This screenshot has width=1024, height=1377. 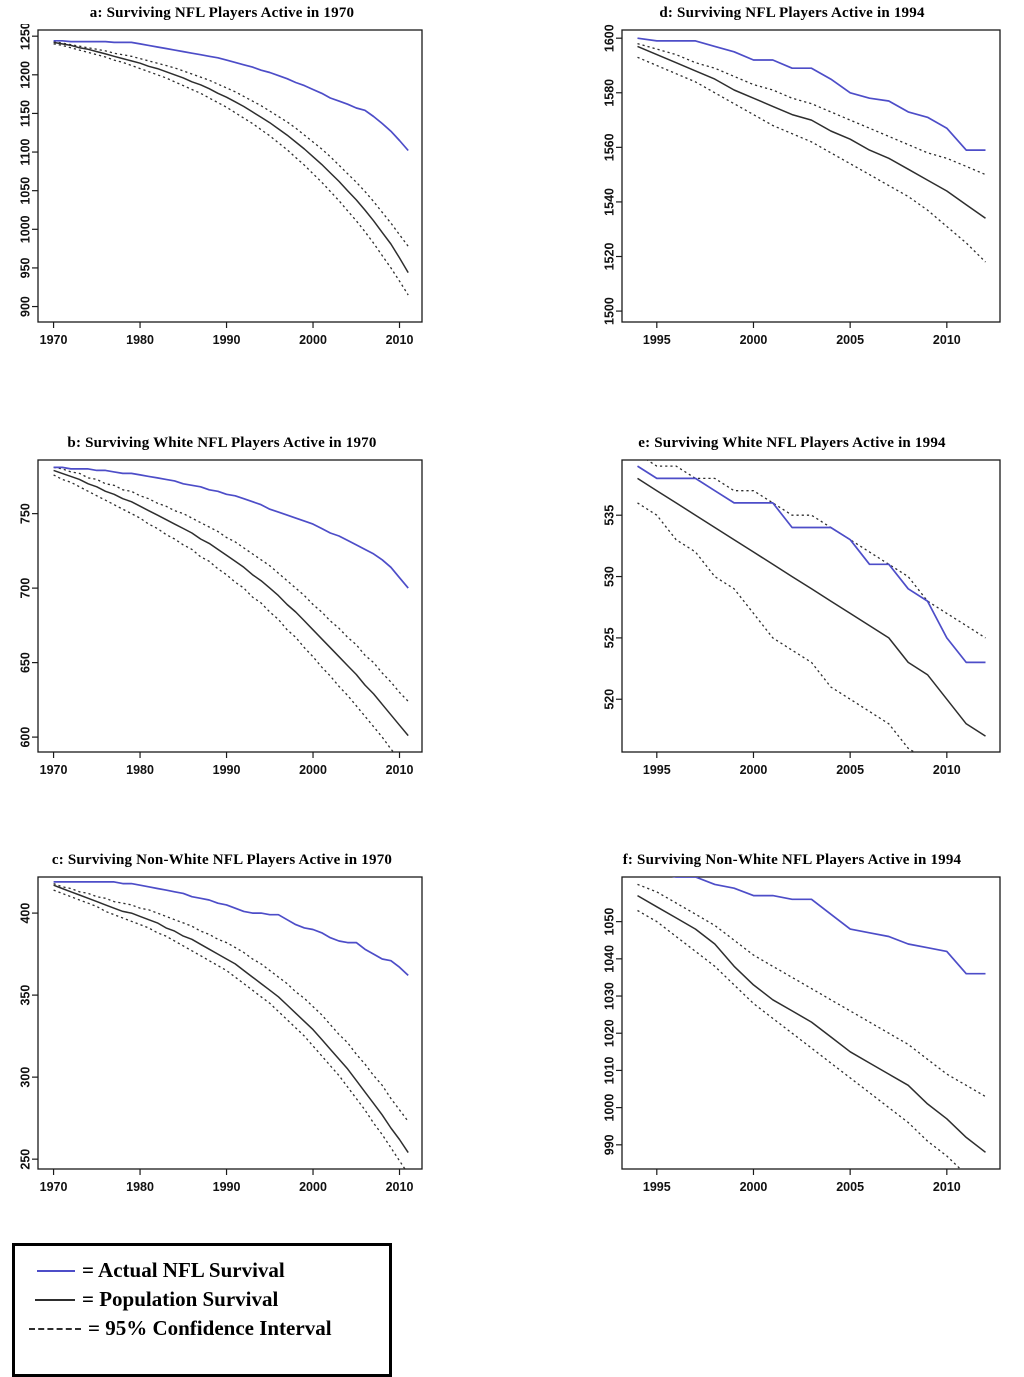 I want to click on y-tick-label: 950, so click(x=25, y=267).